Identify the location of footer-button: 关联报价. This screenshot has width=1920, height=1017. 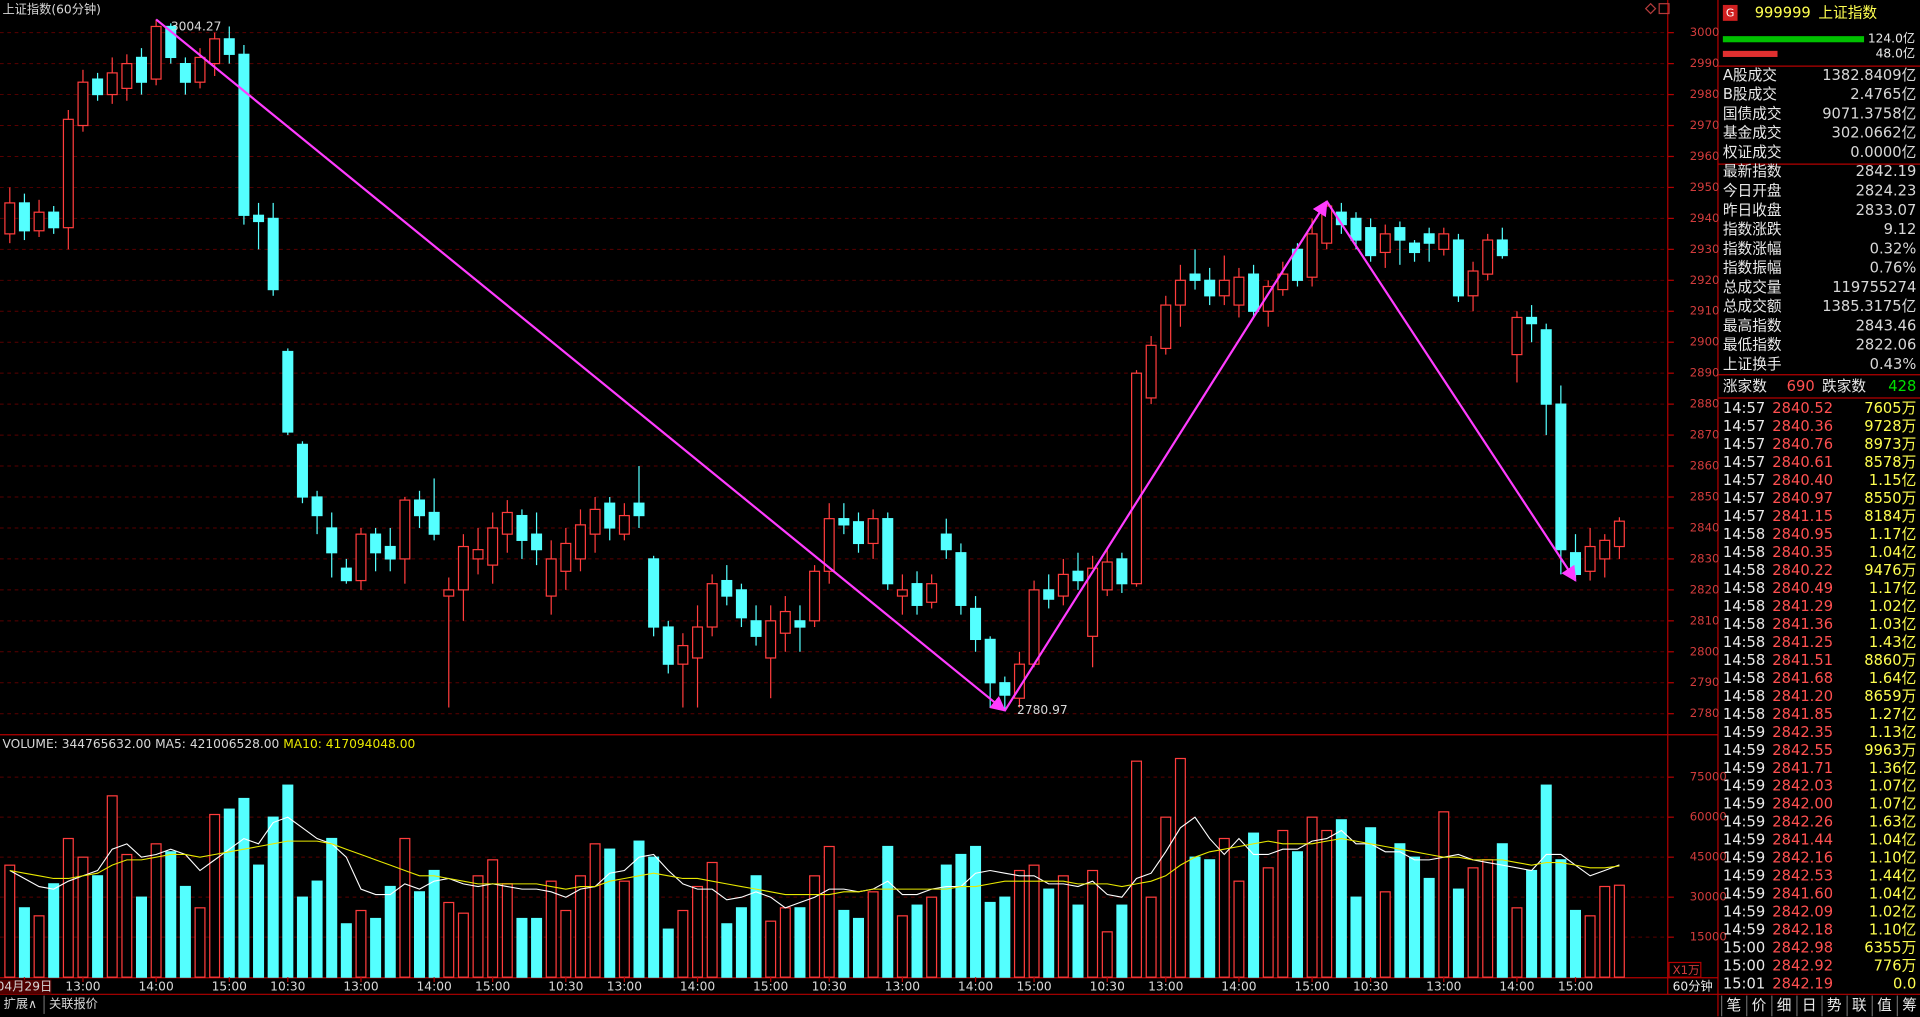
(73, 1003).